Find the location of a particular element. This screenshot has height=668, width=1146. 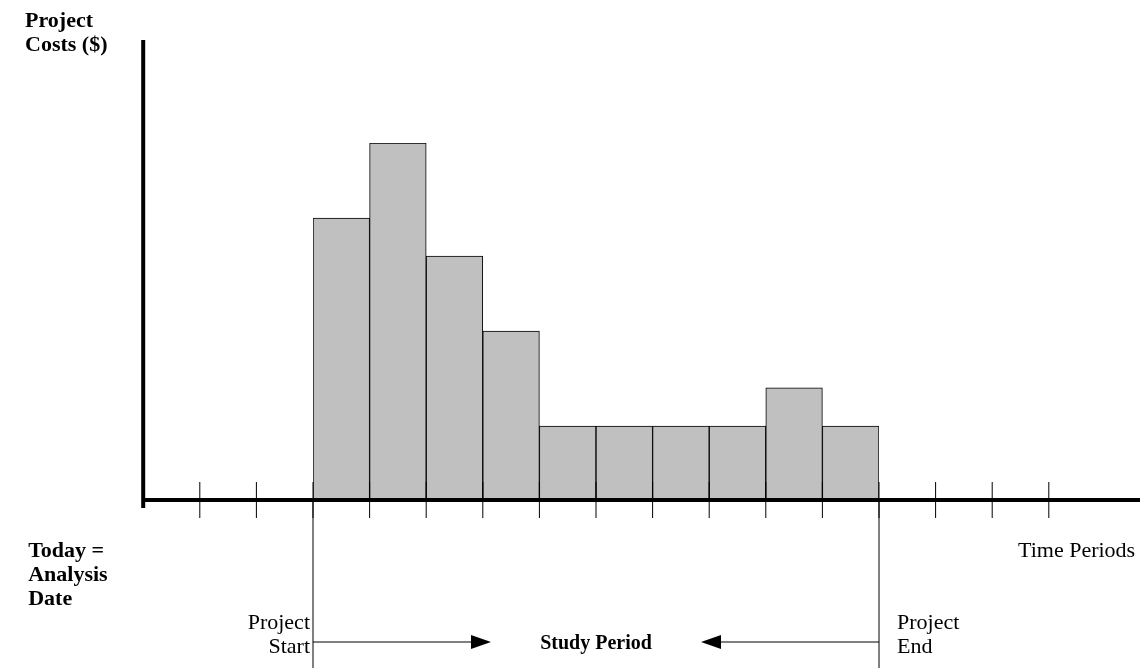

text: Project Costs ($) is located at coordinates (67, 31).